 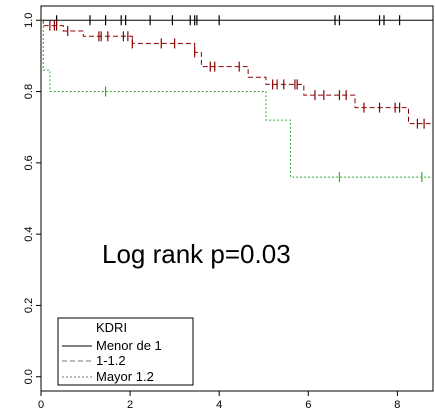 What do you see at coordinates (111, 360) in the screenshot?
I see `legend-label-1-1-2: 1-1.2` at bounding box center [111, 360].